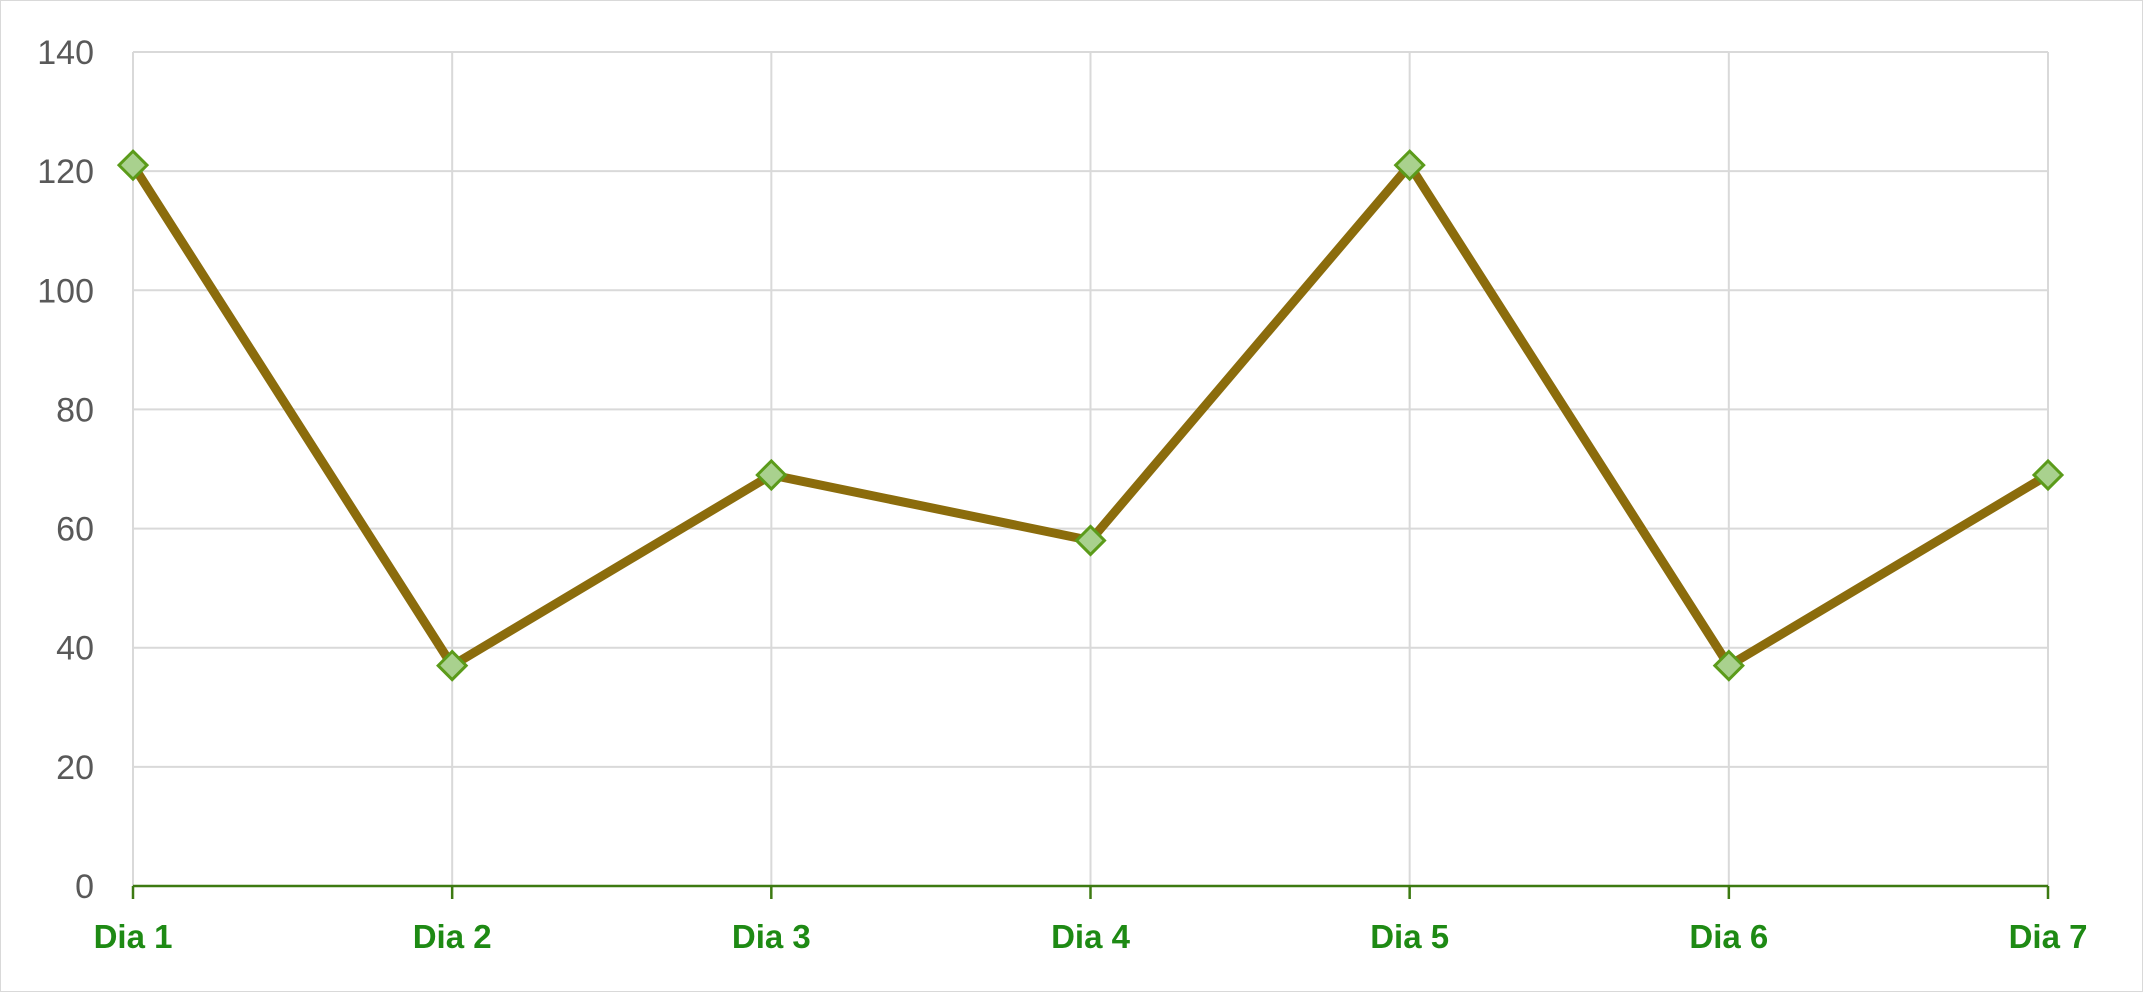  I want to click on x-axis-tick-labels: Dia 1 Dia 2 Dia 3 Dia 4 Dia 5 Dia 6 Dia 7, so click(1091, 936).